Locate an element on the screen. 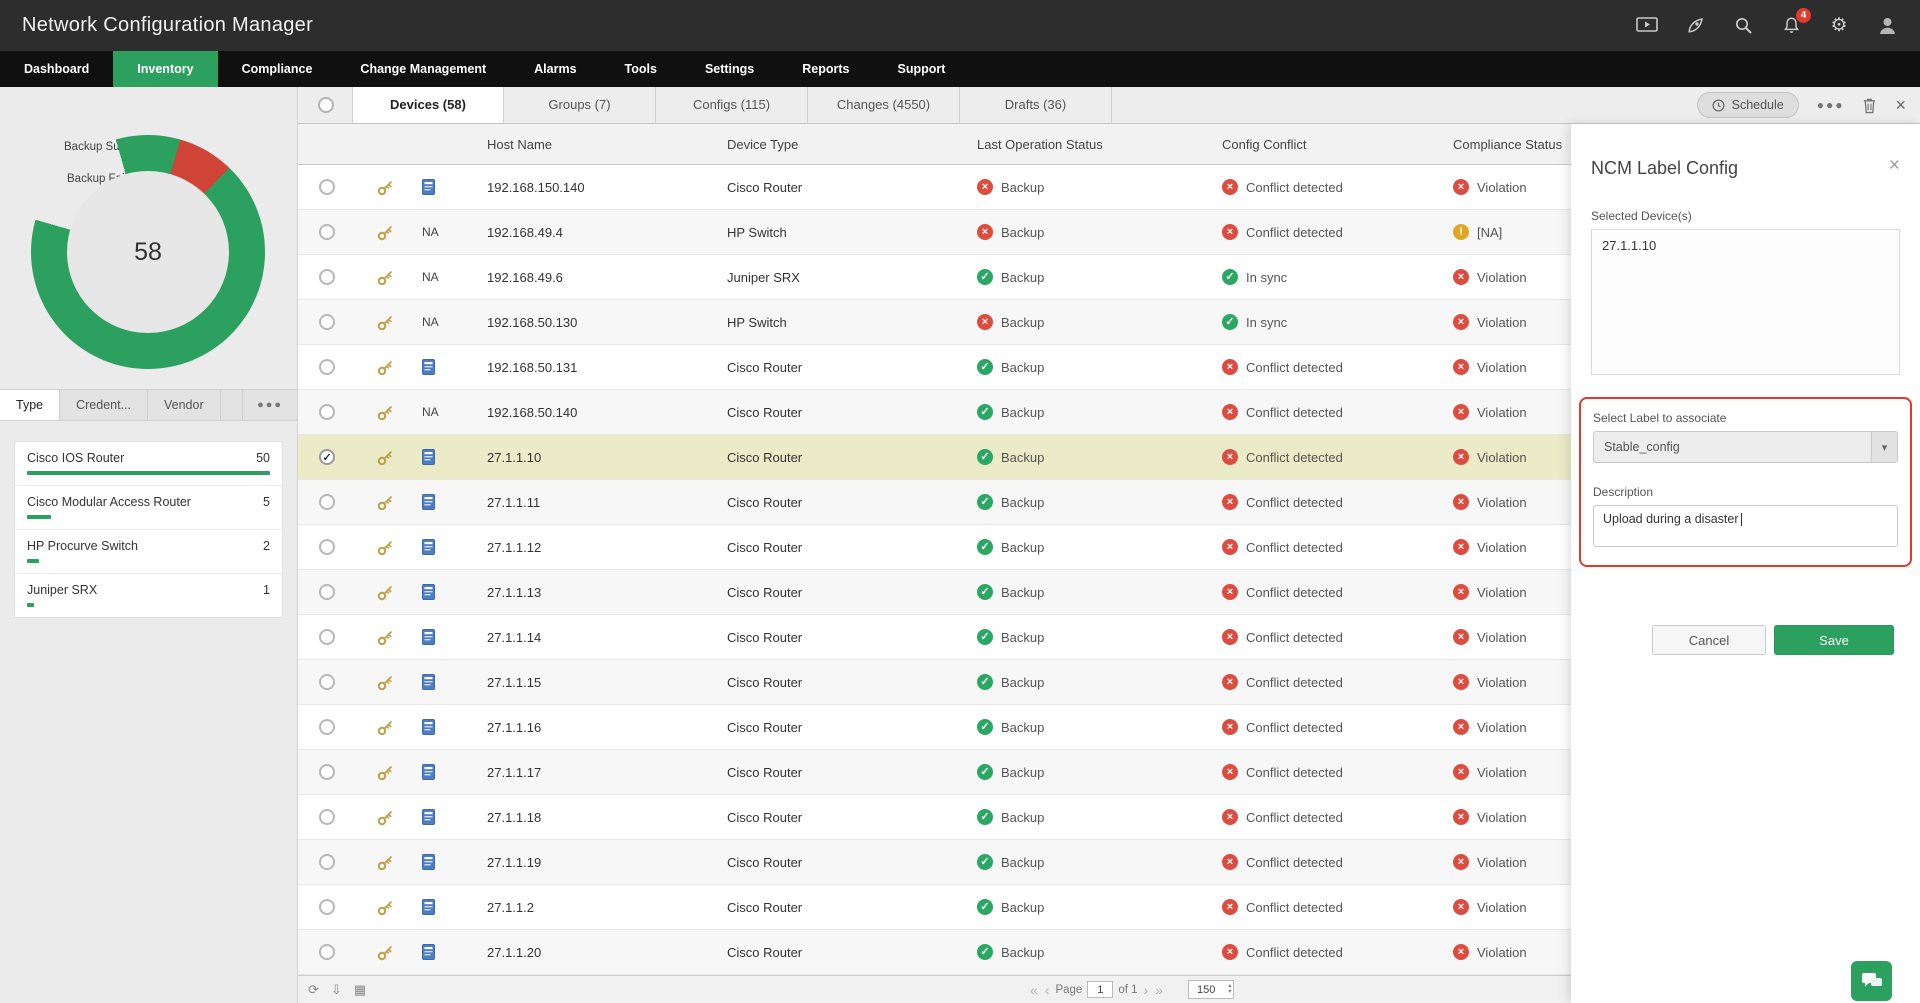 This screenshot has height=1003, width=1920. host-name: 27.1.1.18 is located at coordinates (514, 817).